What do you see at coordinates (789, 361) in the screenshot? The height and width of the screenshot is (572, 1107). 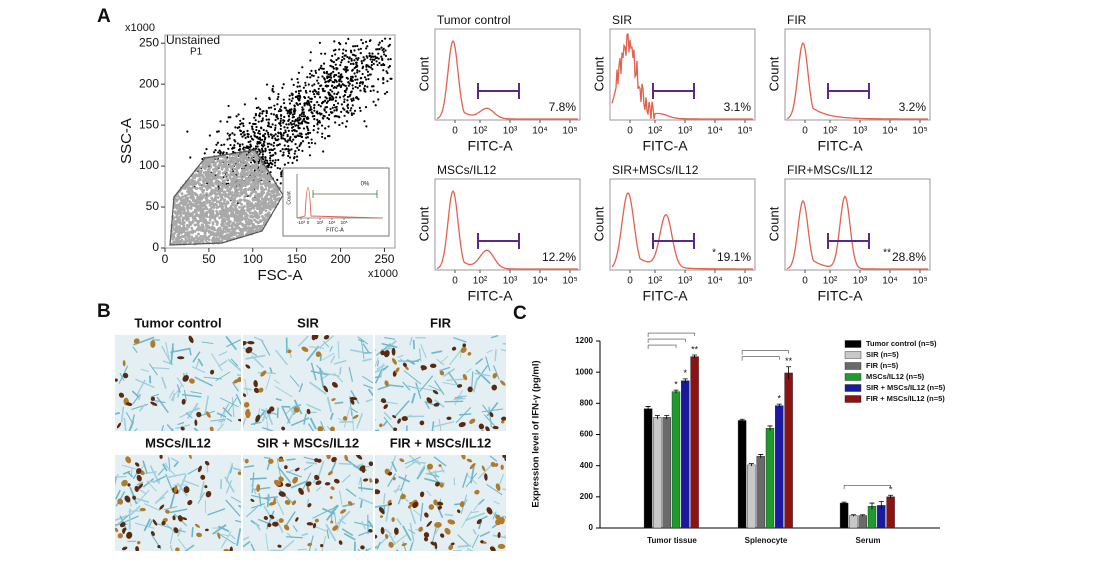 I see `significance-mark: **` at bounding box center [789, 361].